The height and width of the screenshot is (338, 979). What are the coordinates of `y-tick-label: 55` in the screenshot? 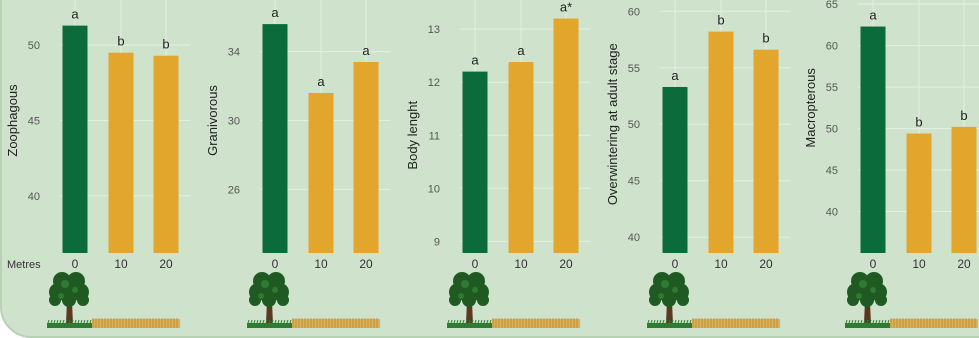 It's located at (832, 88).